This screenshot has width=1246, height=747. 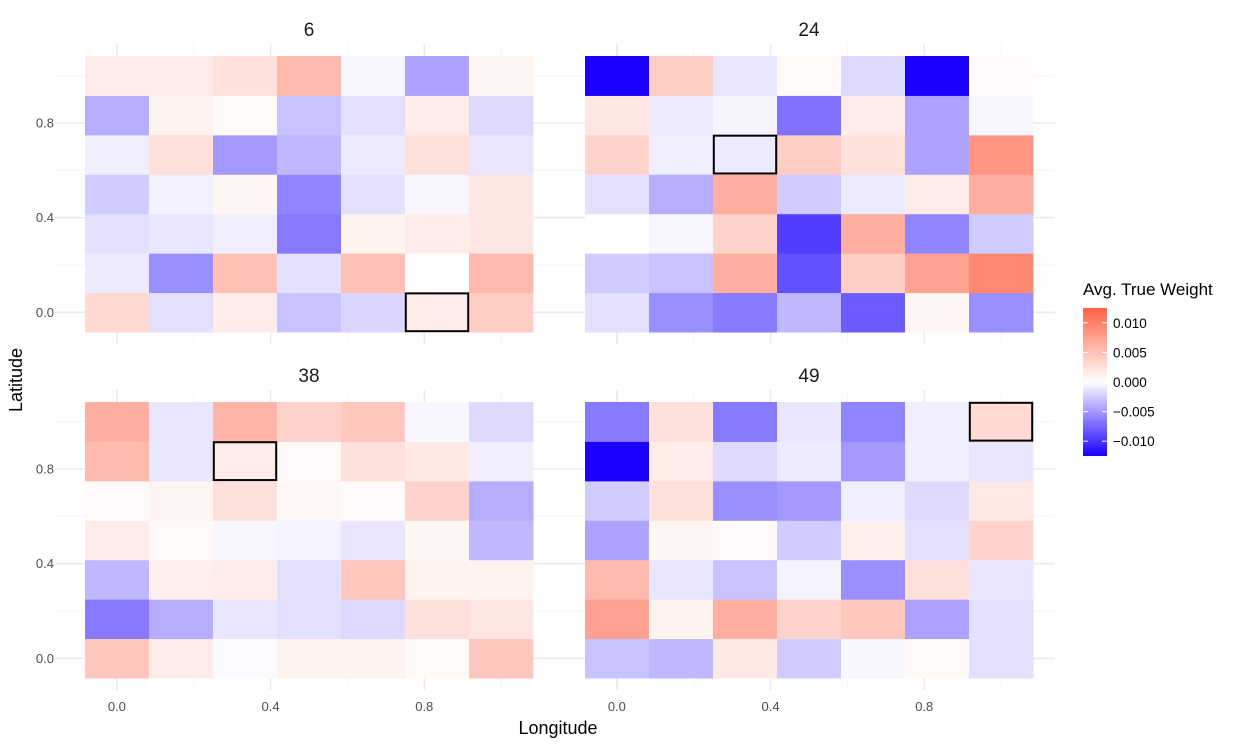 What do you see at coordinates (45, 122) in the screenshot?
I see `y-tick-label: 0.8` at bounding box center [45, 122].